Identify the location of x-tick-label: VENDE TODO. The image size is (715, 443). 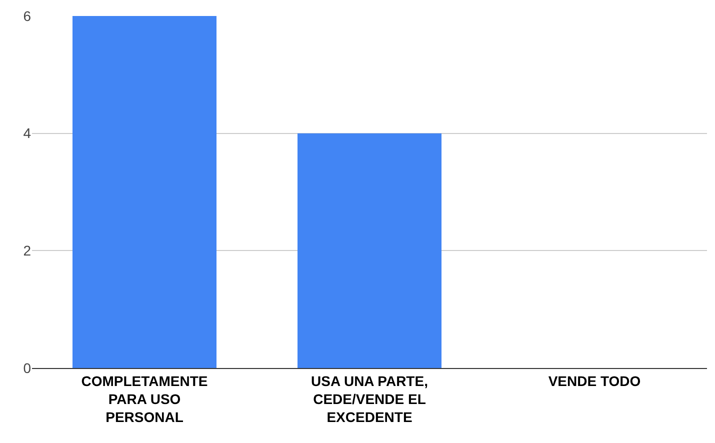
(594, 380).